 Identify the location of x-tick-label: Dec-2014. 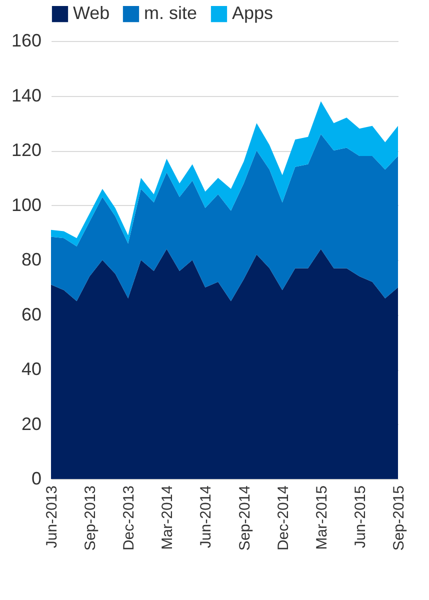
(283, 518).